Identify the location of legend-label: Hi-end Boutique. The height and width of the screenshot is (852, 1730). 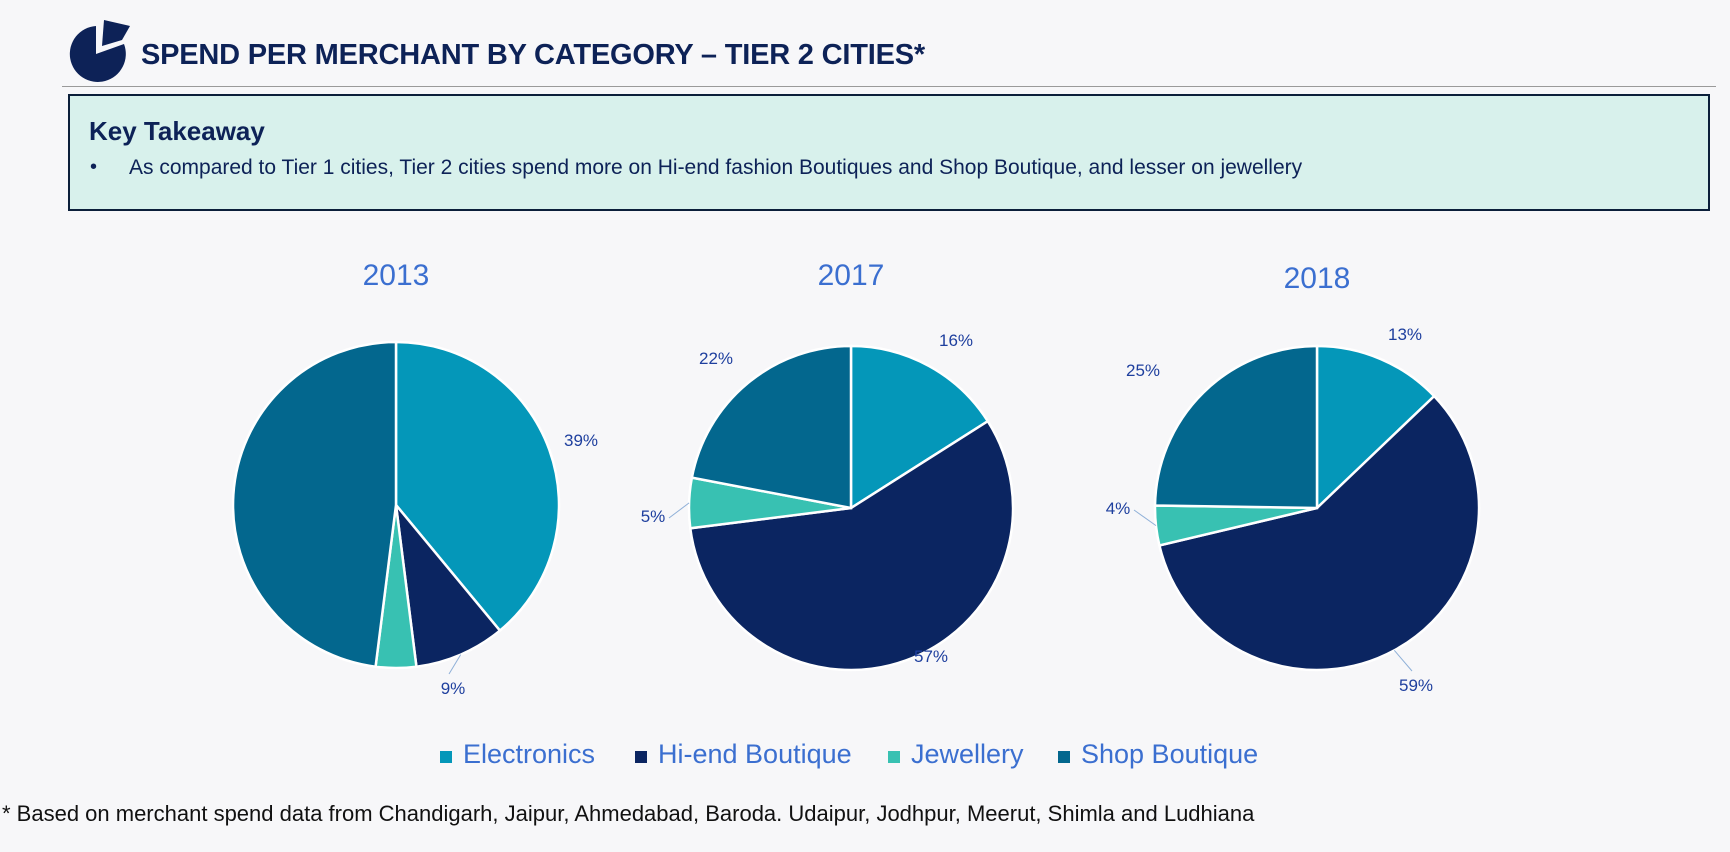
(755, 754).